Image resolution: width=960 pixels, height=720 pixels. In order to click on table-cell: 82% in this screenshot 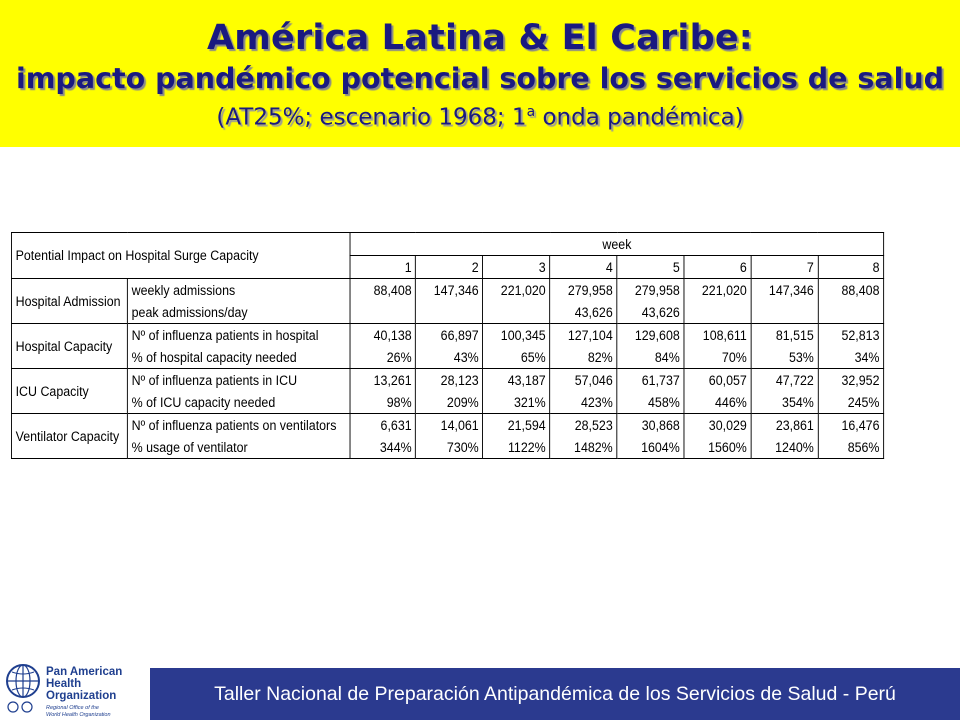, I will do `click(583, 357)`.